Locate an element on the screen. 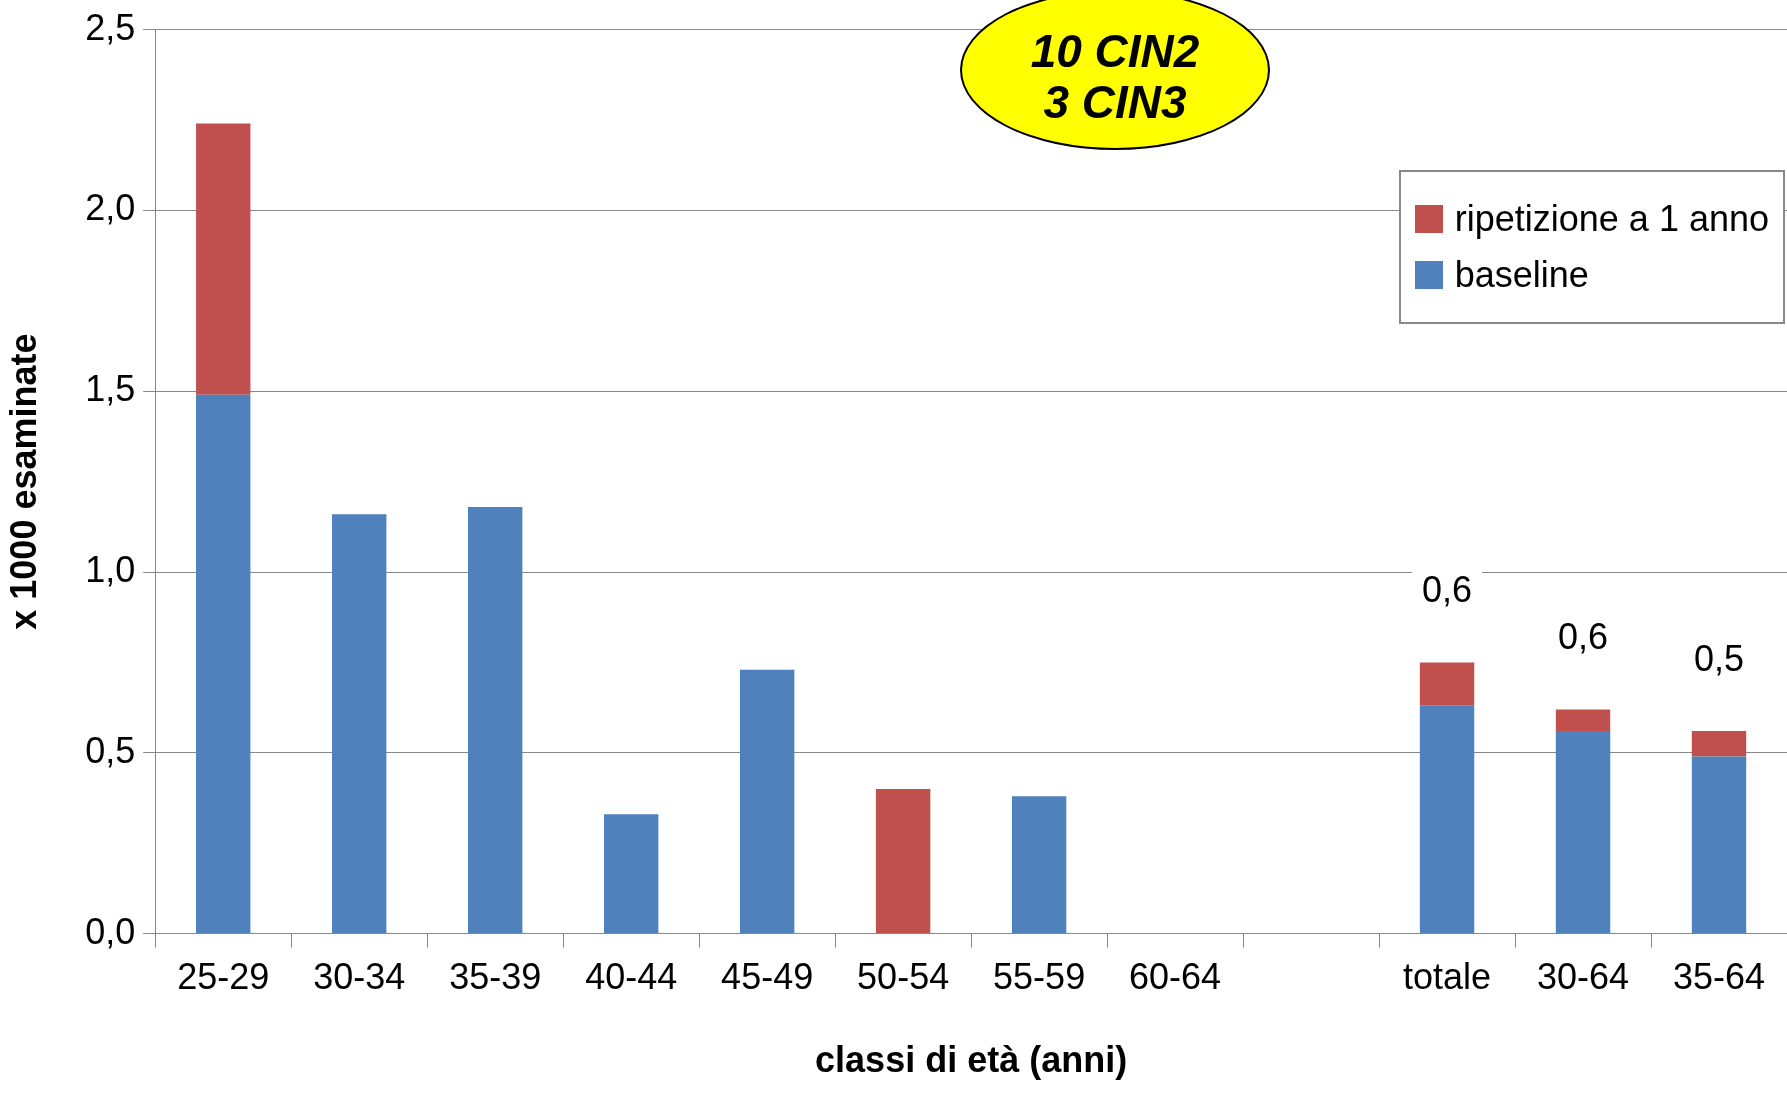 This screenshot has height=1098, width=1787. y-tick-label: 2,0 is located at coordinates (110, 208).